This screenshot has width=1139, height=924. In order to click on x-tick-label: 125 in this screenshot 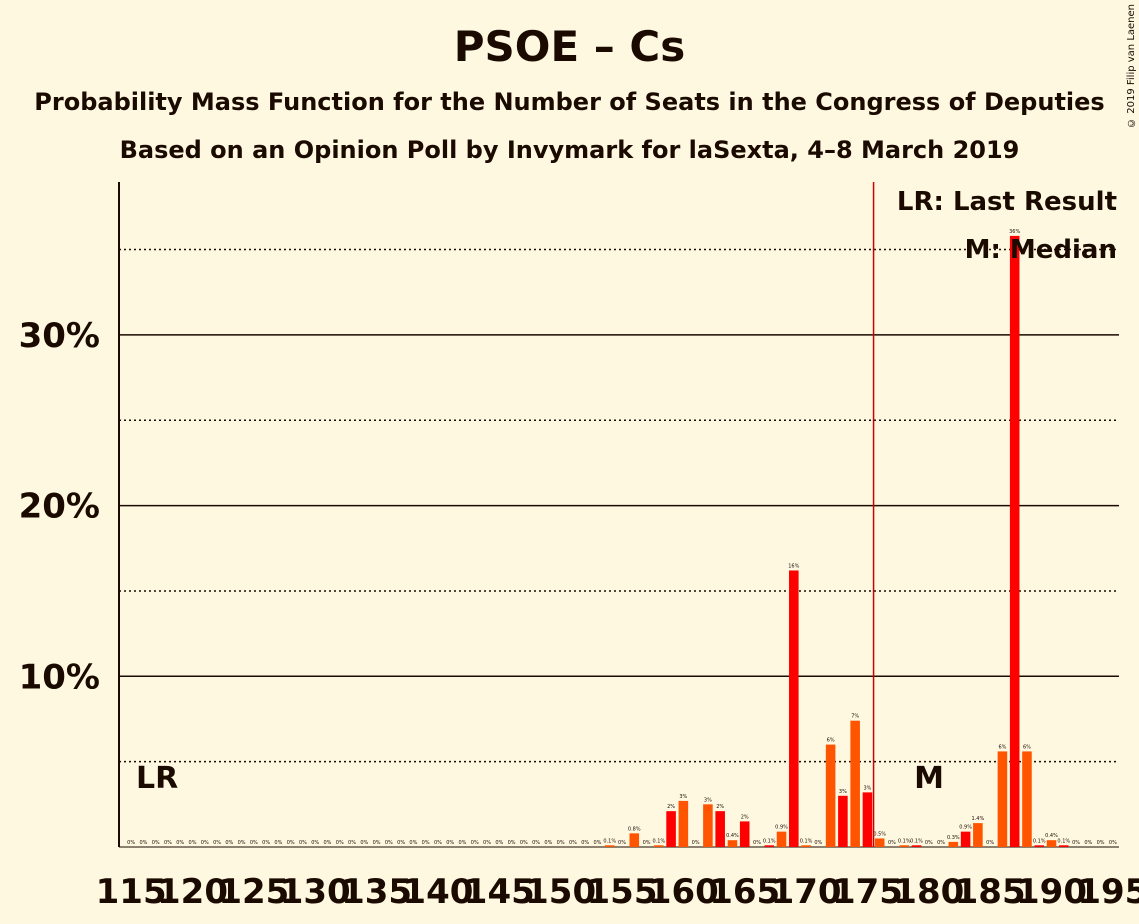, I will do `click(253, 892)`.